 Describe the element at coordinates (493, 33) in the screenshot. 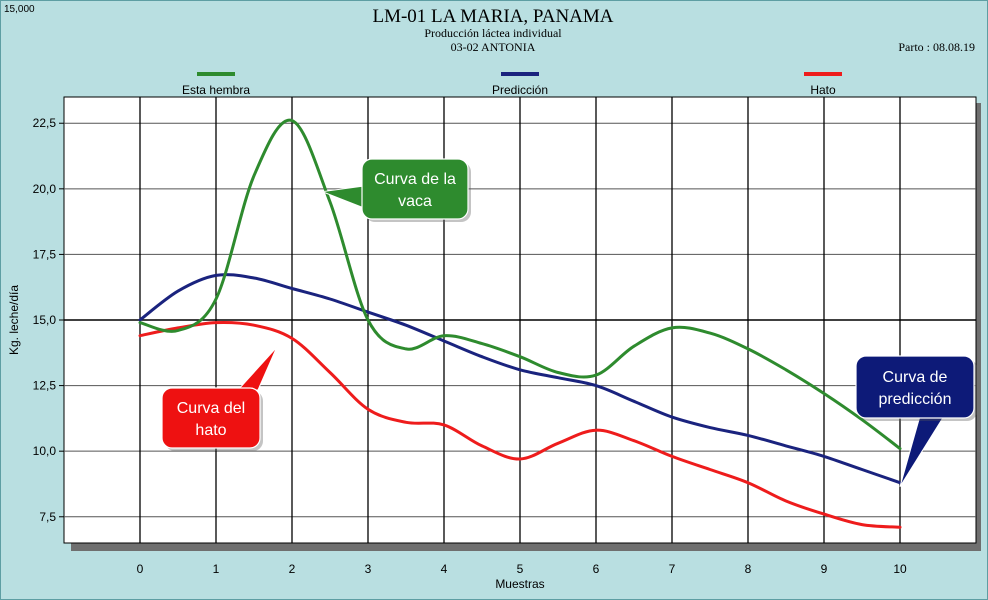

I see `chart-subtitle: Producción láctea individual` at that location.